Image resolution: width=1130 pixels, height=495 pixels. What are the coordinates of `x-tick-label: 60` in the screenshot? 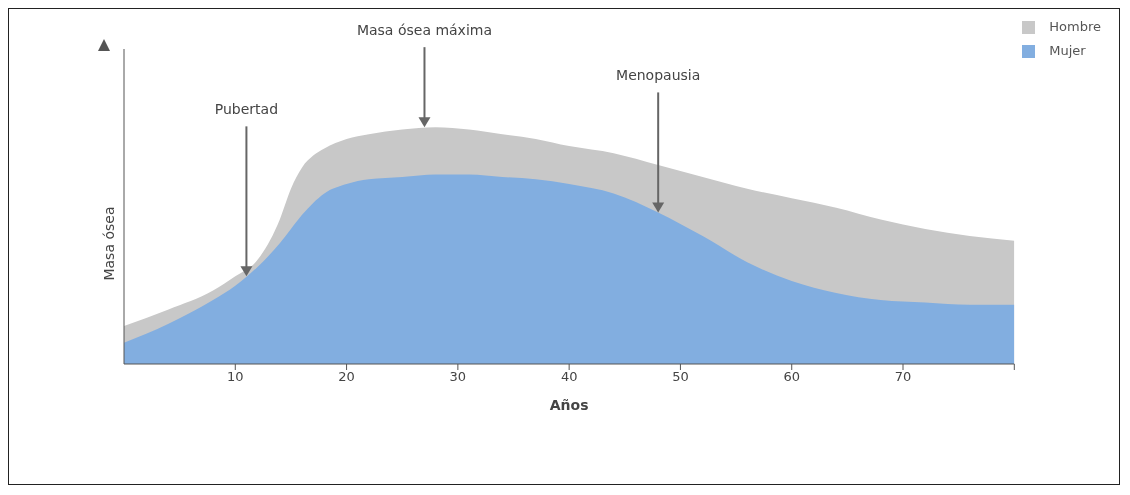 It's located at (791, 377).